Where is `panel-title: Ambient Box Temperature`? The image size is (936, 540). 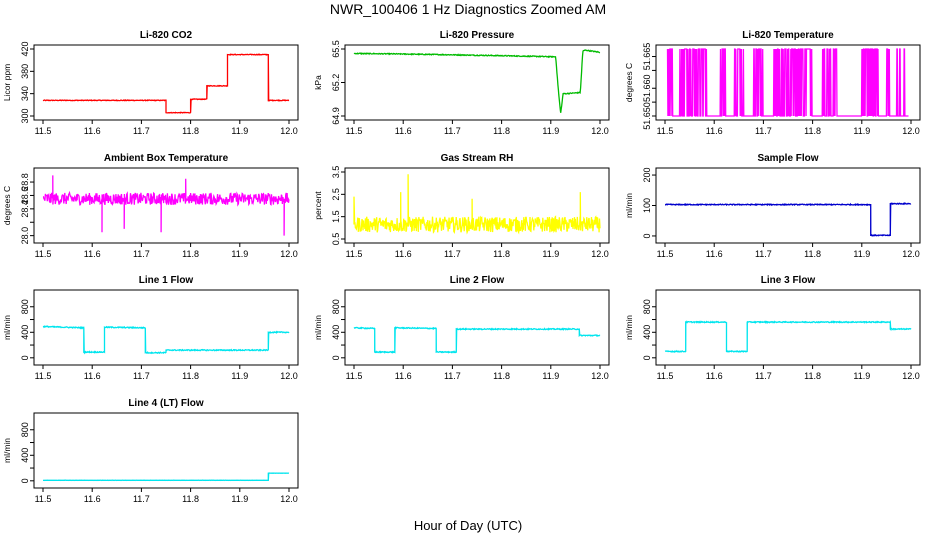
panel-title: Ambient Box Temperature is located at coordinates (166, 158).